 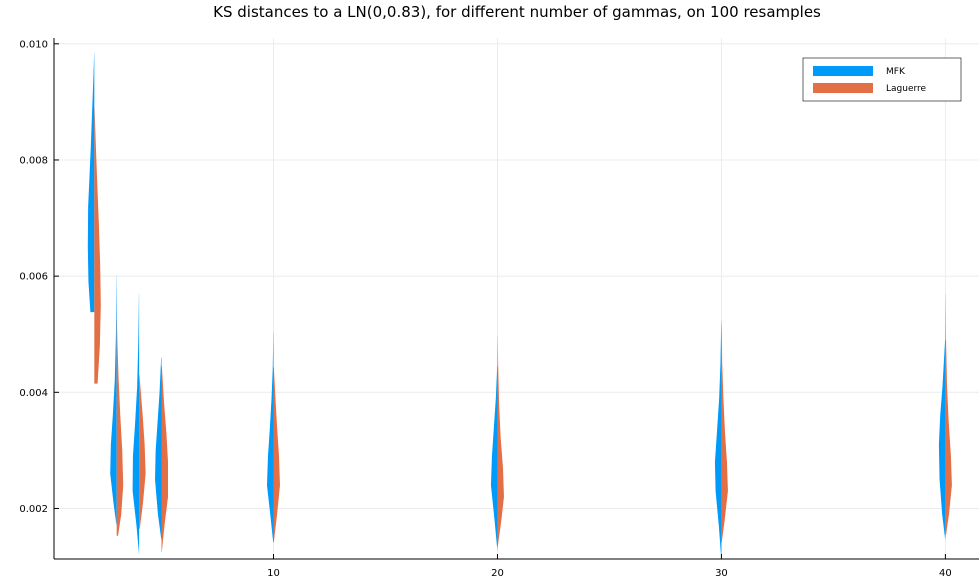 What do you see at coordinates (33, 393) in the screenshot?
I see `y-tick-label: 0.004` at bounding box center [33, 393].